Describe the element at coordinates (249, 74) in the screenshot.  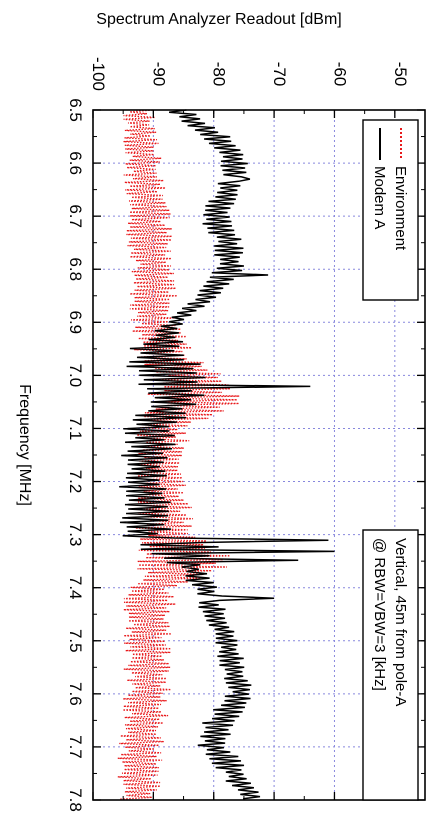
I see `y-tick-labels: -100 -90 -80 -70 -60 -50` at that location.